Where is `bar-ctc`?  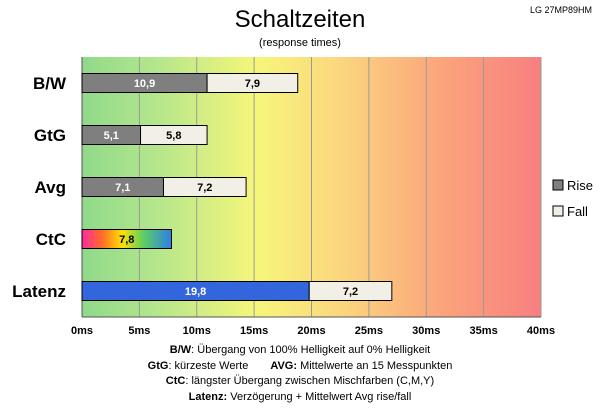
bar-ctc is located at coordinates (127, 239).